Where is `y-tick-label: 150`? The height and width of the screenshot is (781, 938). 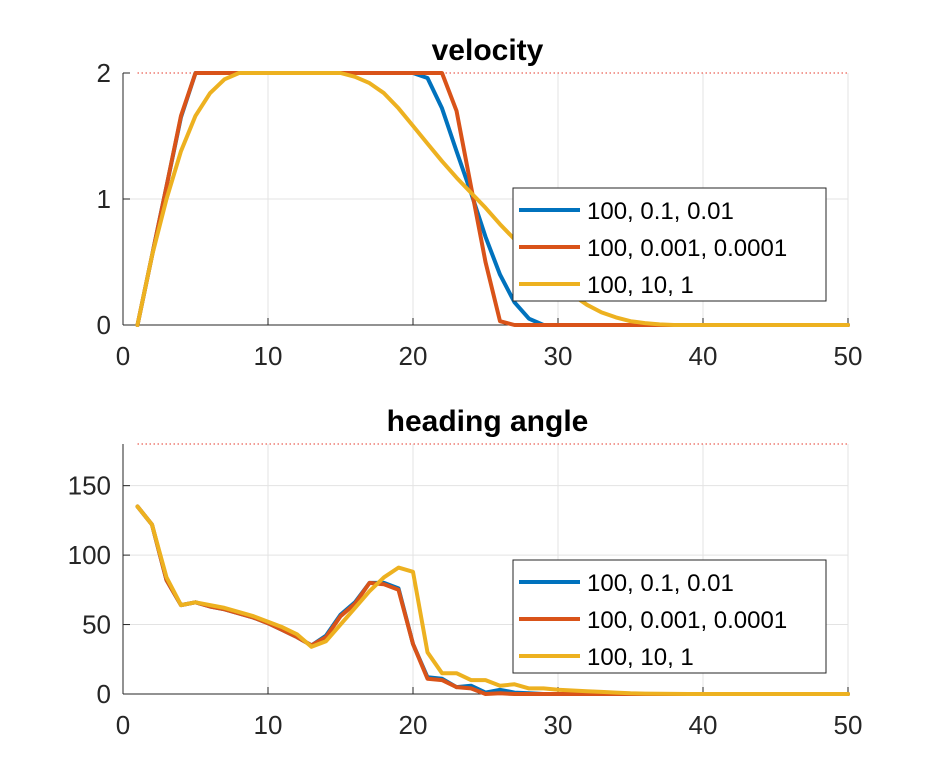 y-tick-label: 150 is located at coordinates (89, 486).